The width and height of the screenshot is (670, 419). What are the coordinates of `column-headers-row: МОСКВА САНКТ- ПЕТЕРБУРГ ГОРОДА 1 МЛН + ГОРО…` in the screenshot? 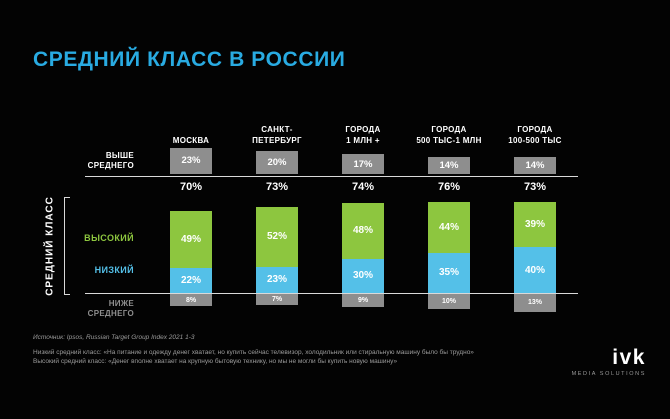 It's located at (304, 125).